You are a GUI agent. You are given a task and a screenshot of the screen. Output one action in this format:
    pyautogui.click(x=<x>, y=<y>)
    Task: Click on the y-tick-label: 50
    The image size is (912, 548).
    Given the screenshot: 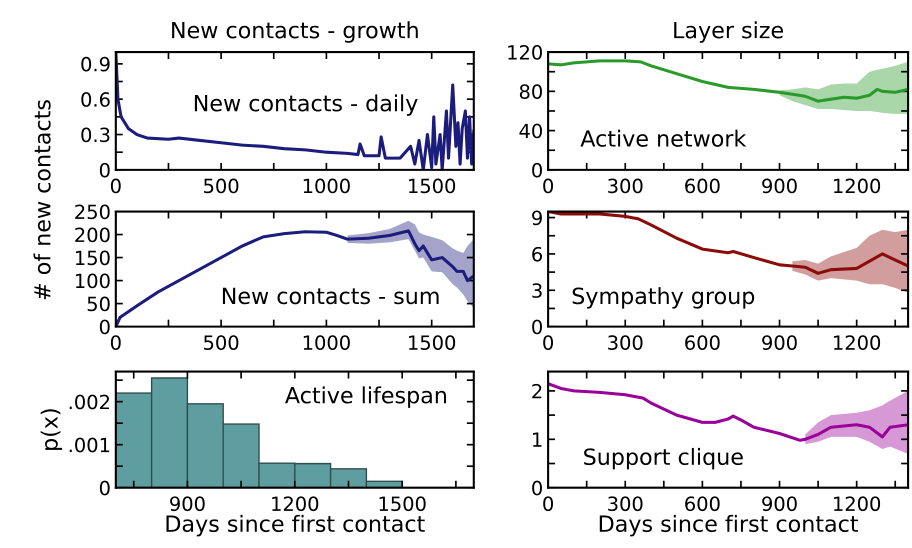 What is the action you would take?
    pyautogui.click(x=99, y=304)
    